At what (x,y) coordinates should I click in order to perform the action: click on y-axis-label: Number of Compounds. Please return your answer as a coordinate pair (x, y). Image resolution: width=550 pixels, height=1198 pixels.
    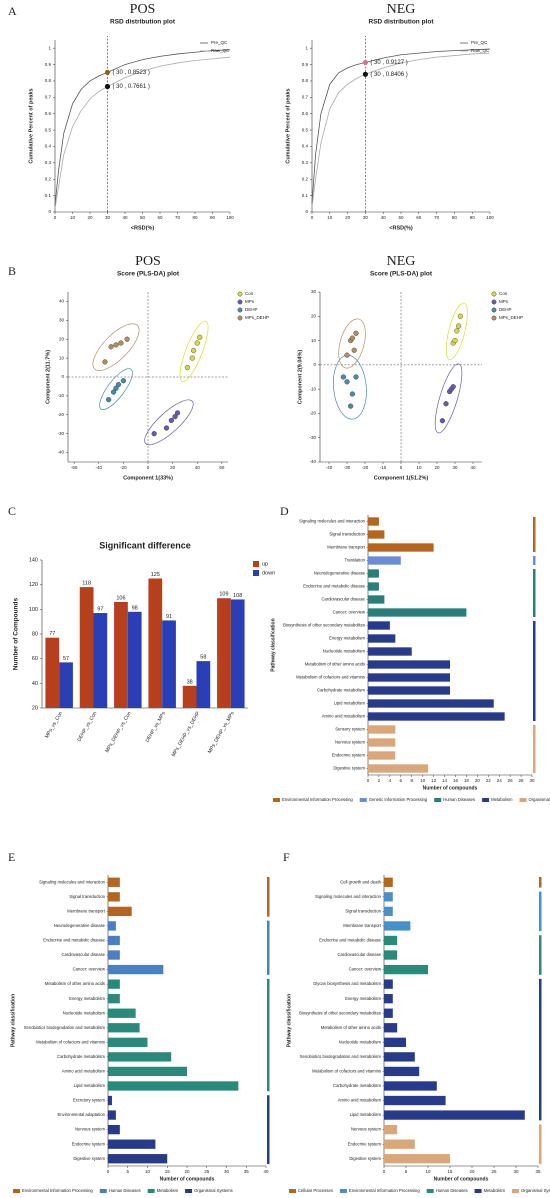
    Looking at the image, I should click on (16, 634).